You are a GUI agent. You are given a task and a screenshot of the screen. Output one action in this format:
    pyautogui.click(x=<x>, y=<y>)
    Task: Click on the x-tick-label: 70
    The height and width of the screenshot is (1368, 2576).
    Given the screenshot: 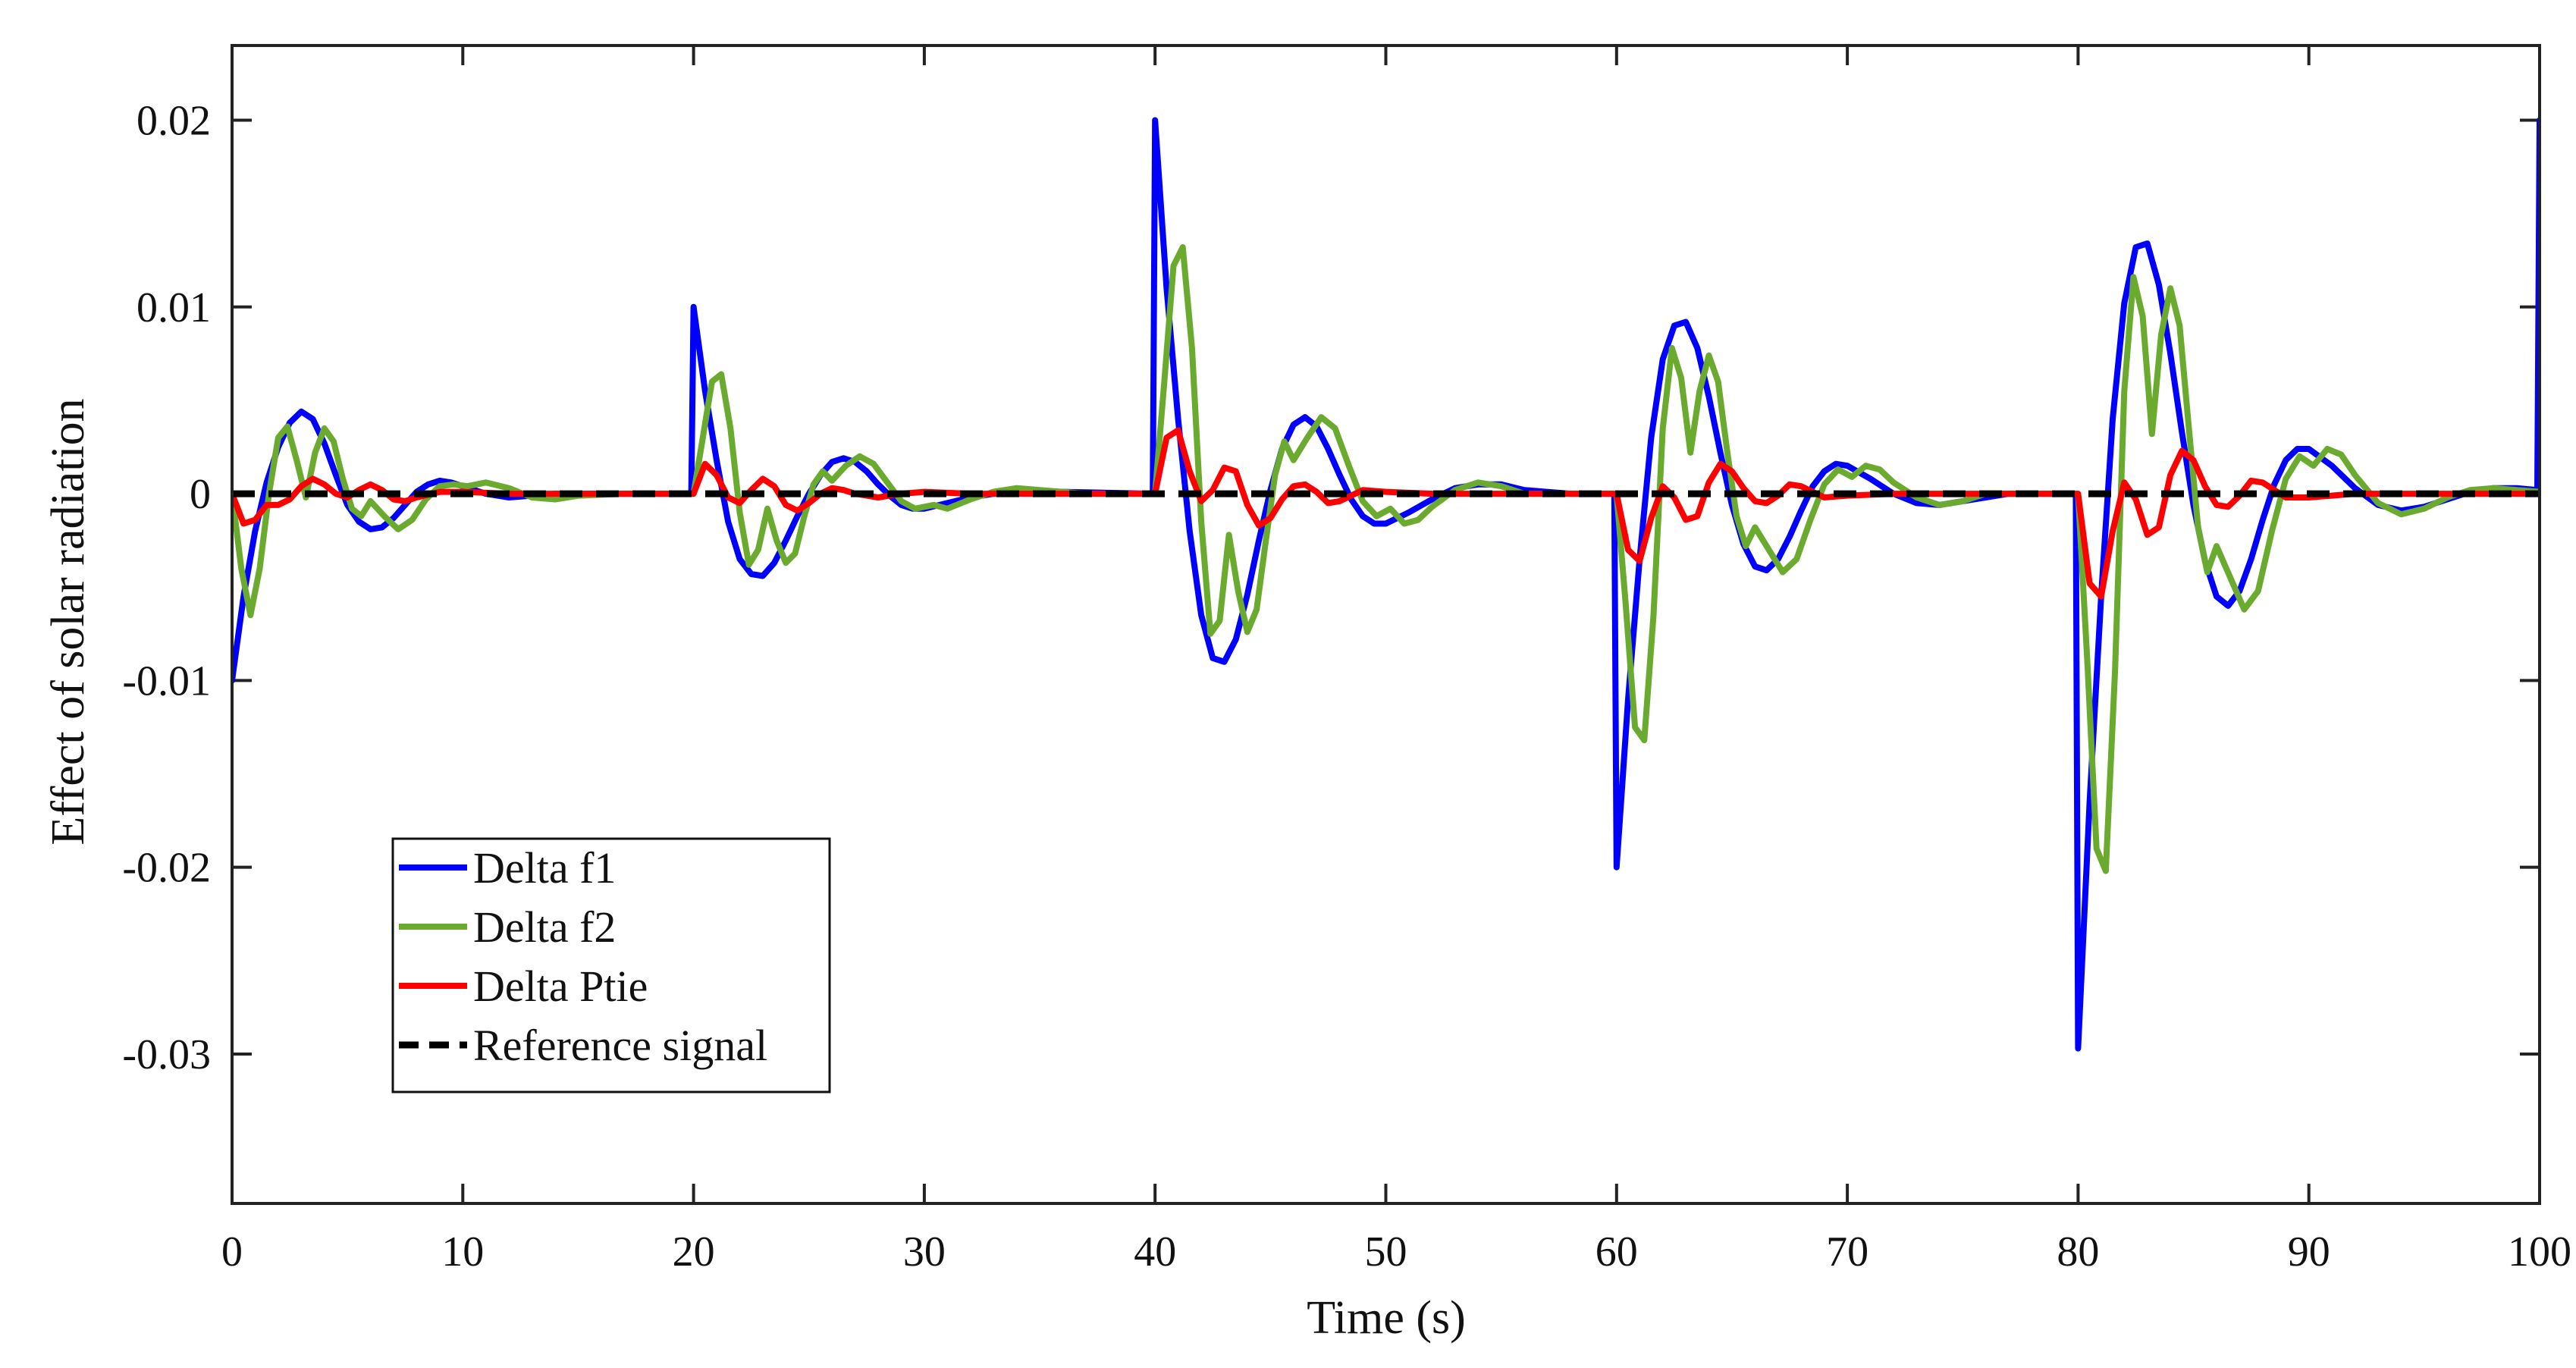 What is the action you would take?
    pyautogui.click(x=1847, y=1251)
    